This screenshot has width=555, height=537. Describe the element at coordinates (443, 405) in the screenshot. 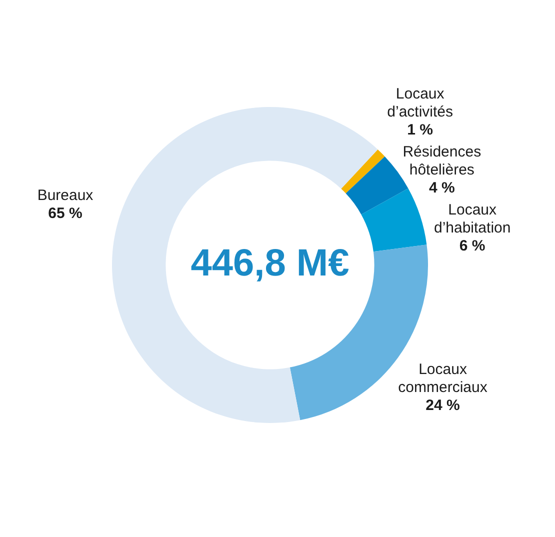

I see `data-label: 24 %` at that location.